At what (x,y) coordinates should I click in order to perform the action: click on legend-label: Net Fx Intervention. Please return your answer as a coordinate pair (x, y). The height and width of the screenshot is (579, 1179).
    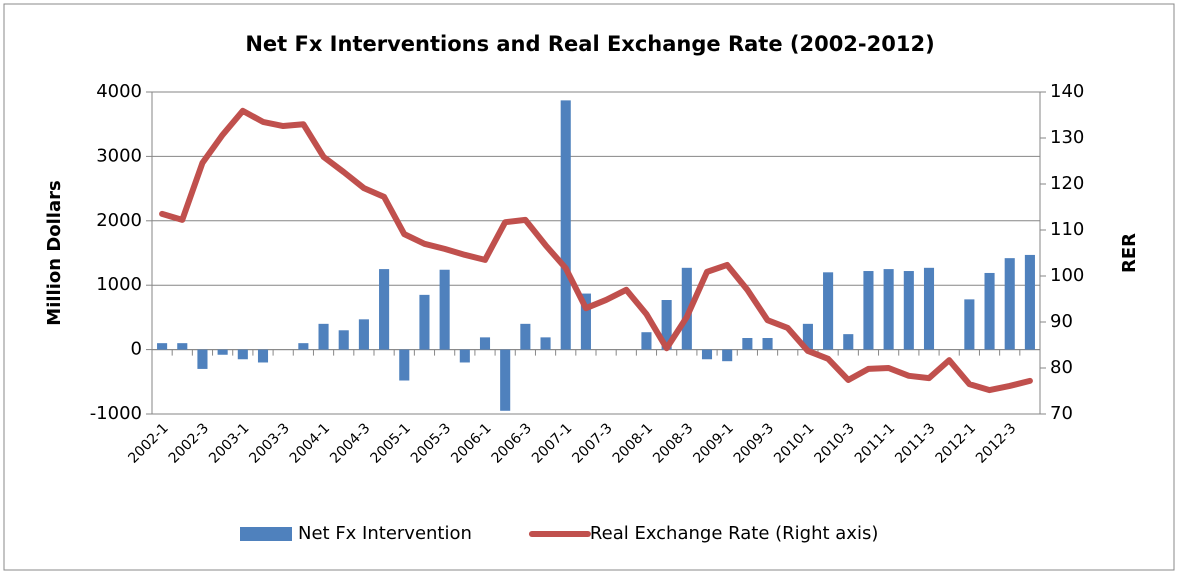
    Looking at the image, I should click on (385, 533).